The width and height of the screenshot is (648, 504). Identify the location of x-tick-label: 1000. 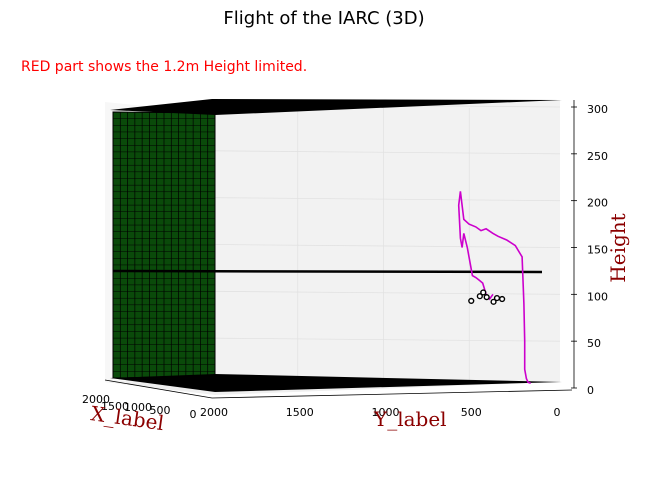
(138, 407).